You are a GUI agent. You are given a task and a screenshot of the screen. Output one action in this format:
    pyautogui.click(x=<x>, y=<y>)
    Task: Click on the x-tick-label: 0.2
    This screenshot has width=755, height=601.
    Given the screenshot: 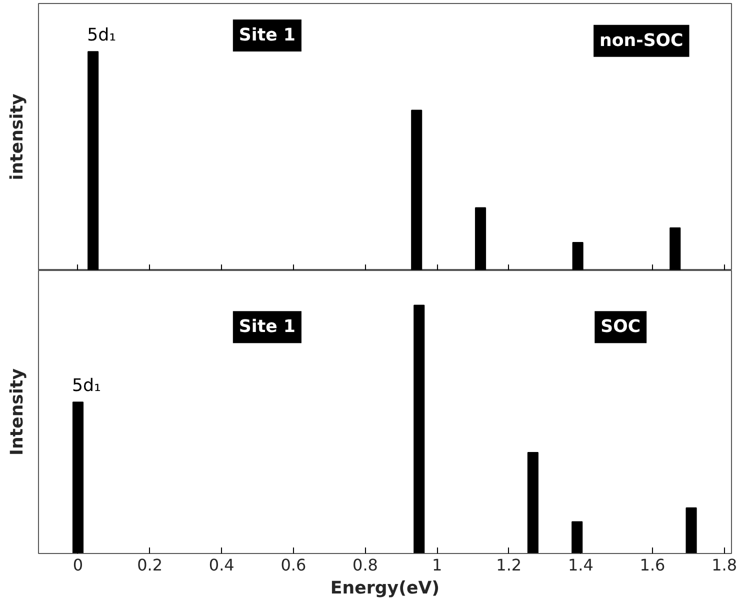 What is the action you would take?
    pyautogui.click(x=150, y=565)
    